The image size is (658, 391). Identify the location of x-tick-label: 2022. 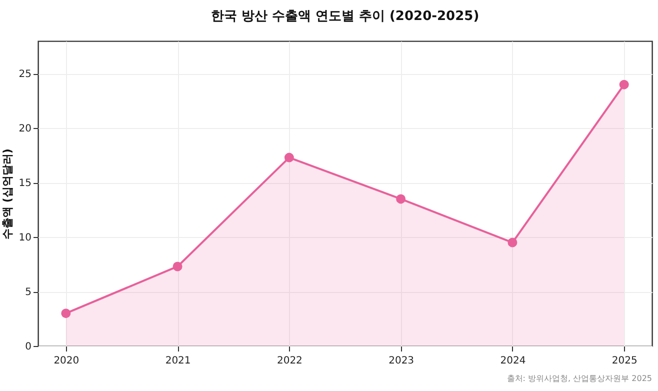
(289, 361).